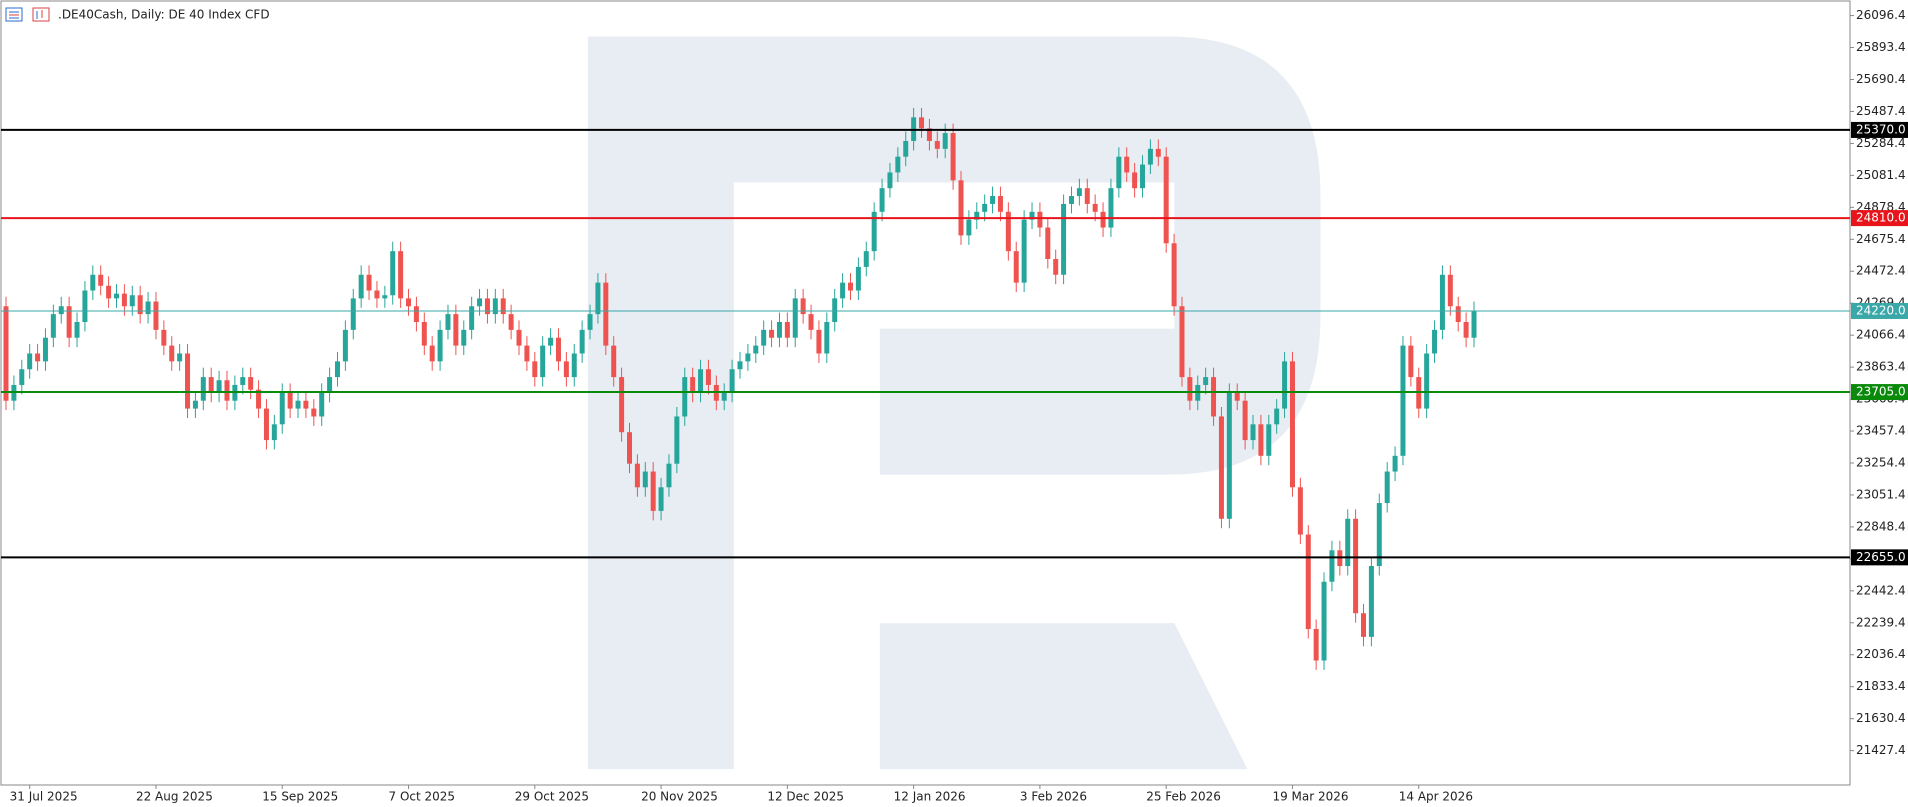 This screenshot has height=807, width=1908. What do you see at coordinates (1881, 239) in the screenshot?
I see `y-tick-label: 24675.4` at bounding box center [1881, 239].